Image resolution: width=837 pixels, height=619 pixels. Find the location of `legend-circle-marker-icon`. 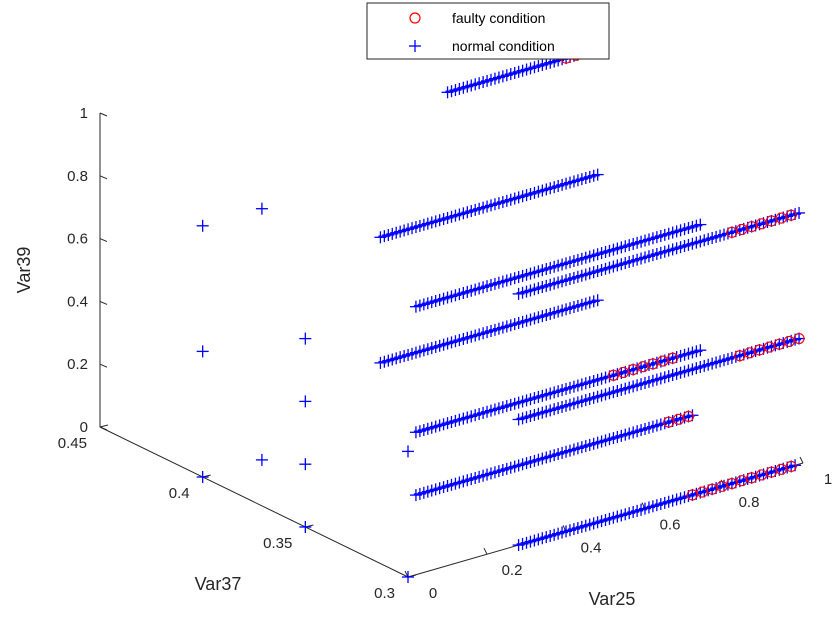

legend-circle-marker-icon is located at coordinates (415, 18).